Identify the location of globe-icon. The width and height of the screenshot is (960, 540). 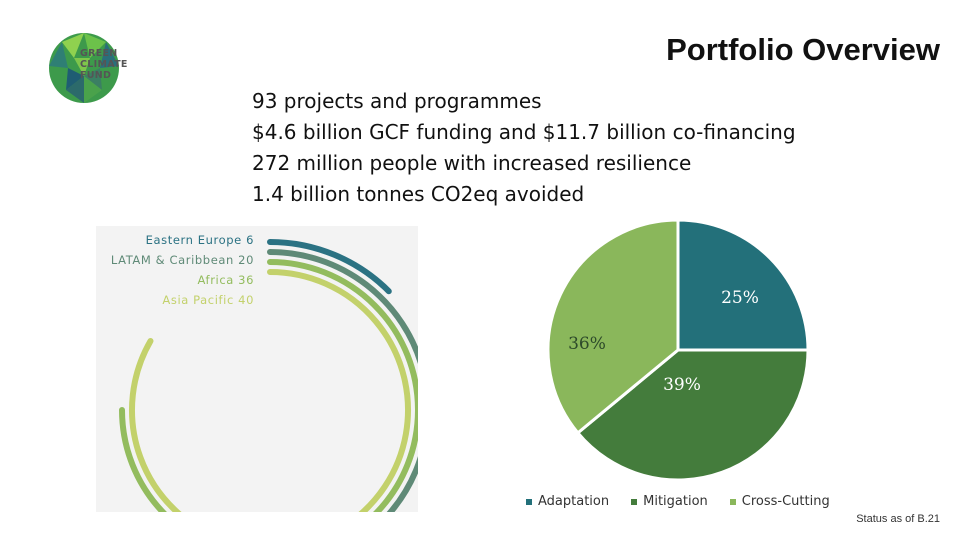
(84, 68).